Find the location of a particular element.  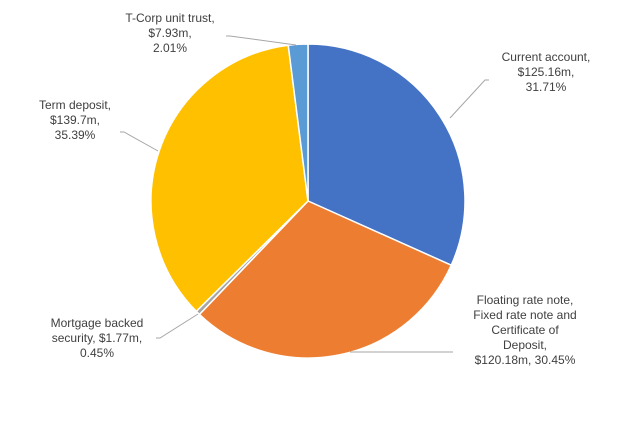

data-label-line: 31.71% is located at coordinates (546, 87).